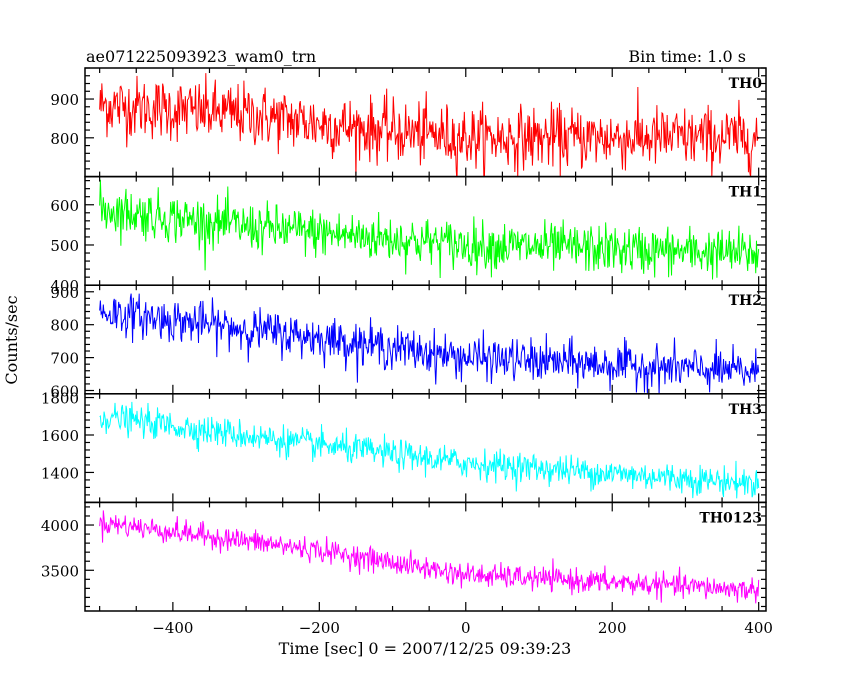 This screenshot has height=680, width=850. Describe the element at coordinates (429, 229) in the screenshot. I see `series-line-th1` at that location.